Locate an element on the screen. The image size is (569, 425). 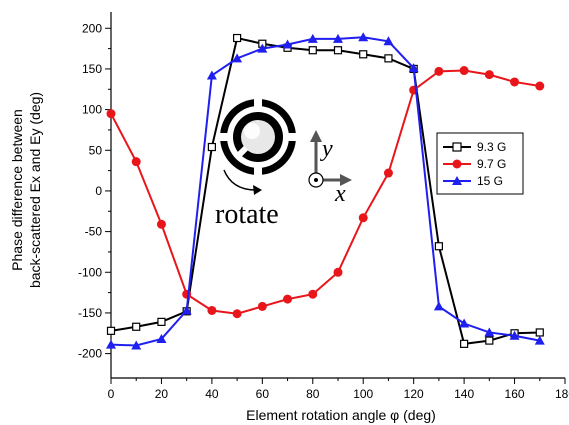
rotate-arrow-icon is located at coordinates (240, 180).